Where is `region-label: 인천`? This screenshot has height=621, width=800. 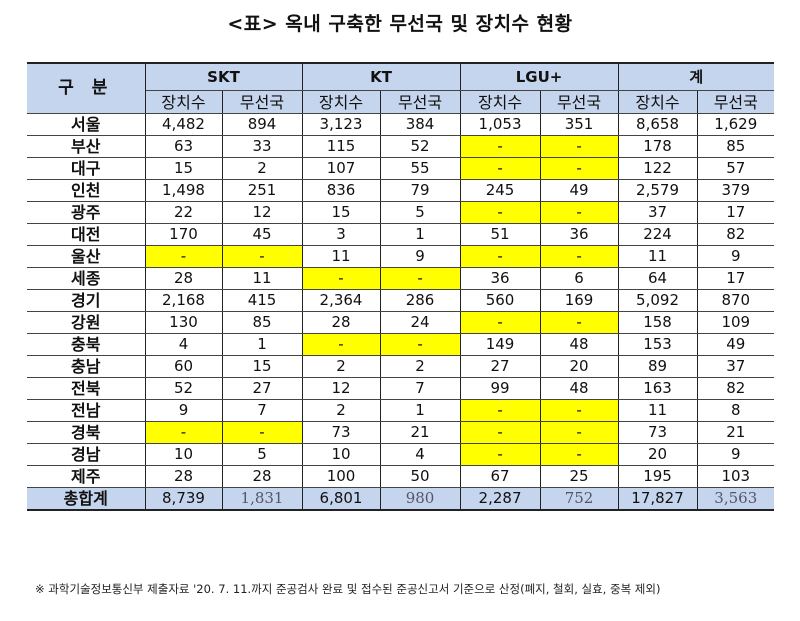 region-label: 인천 is located at coordinates (86, 190).